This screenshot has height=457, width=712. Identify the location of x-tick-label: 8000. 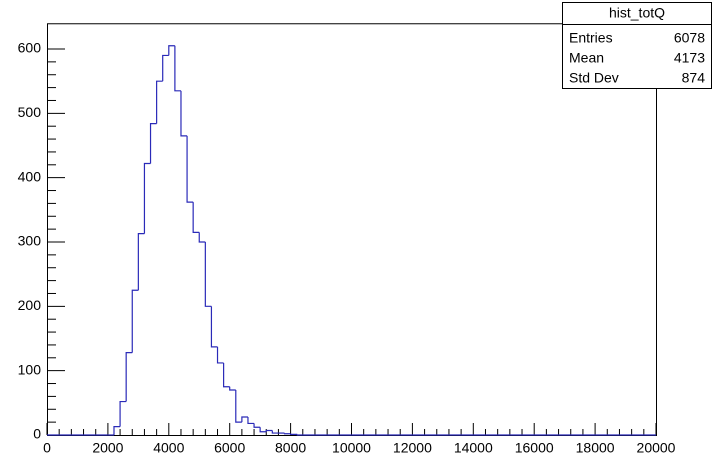
(290, 448).